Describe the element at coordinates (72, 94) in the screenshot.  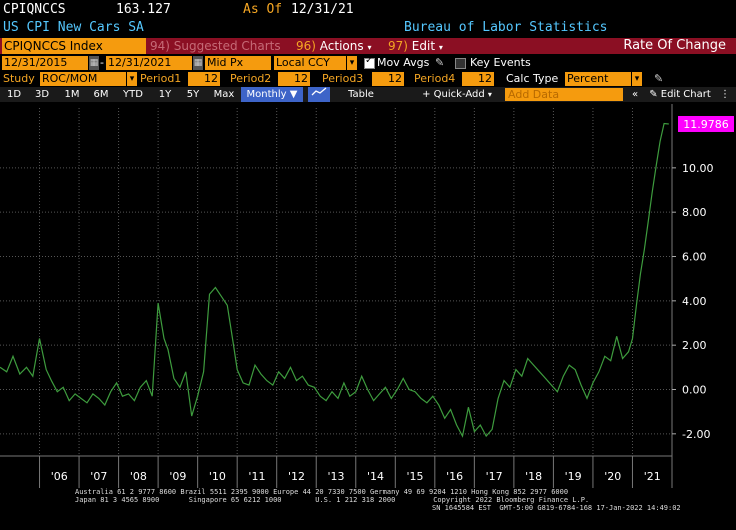
I see `range-1m-button: 1M` at that location.